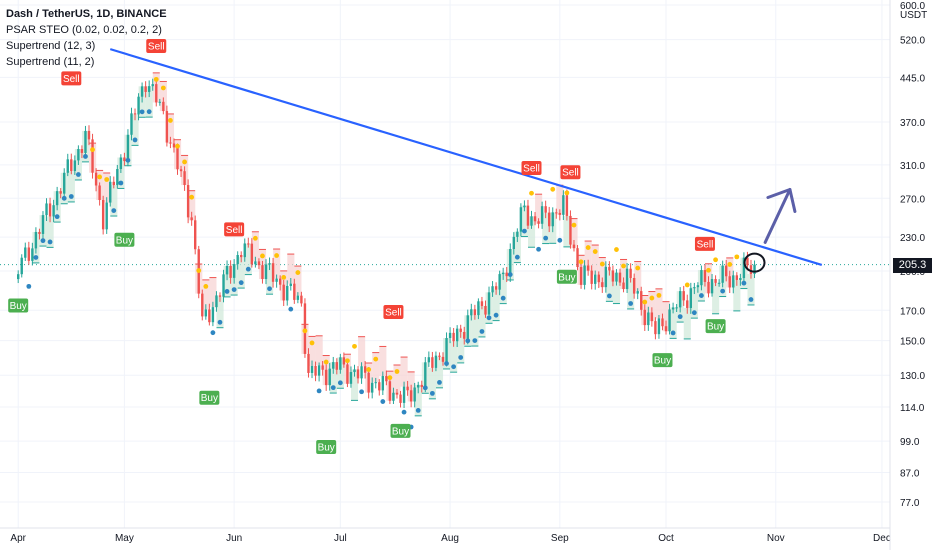 This screenshot has height=550, width=932. What do you see at coordinates (18, 538) in the screenshot?
I see `x-tick-label: Apr` at bounding box center [18, 538].